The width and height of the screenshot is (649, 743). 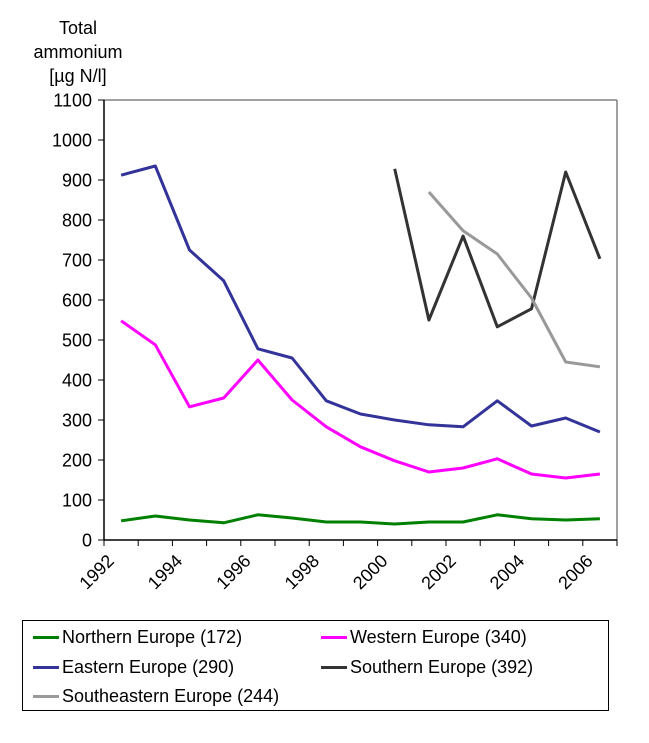 I want to click on y-tick-label: 600, so click(x=77, y=301).